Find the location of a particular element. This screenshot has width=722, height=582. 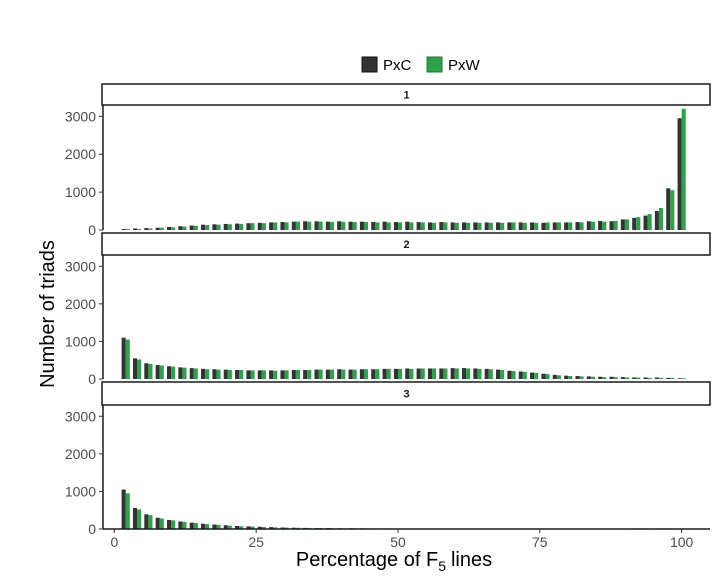

x-axis: 0 25 50 75 100 is located at coordinates (406, 539).